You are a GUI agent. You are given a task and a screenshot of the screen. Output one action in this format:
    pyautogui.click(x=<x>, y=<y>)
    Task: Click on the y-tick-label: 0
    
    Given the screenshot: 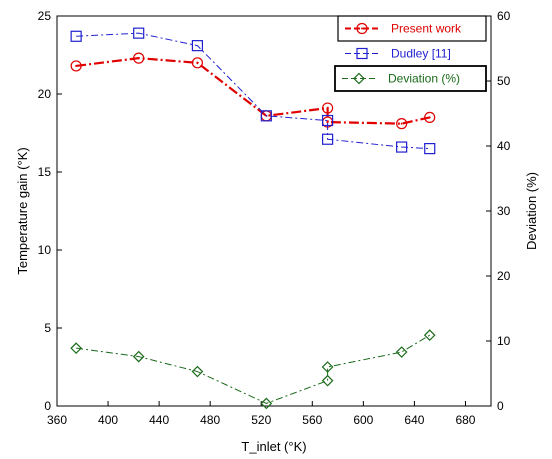 What is the action you would take?
    pyautogui.click(x=47, y=406)
    